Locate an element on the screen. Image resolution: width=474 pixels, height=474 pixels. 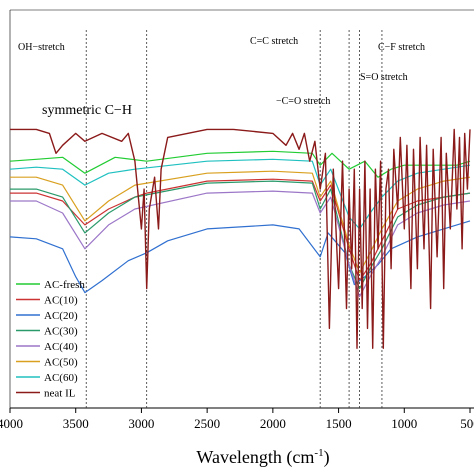
x-tick-label: 3000 is located at coordinates (141, 423).